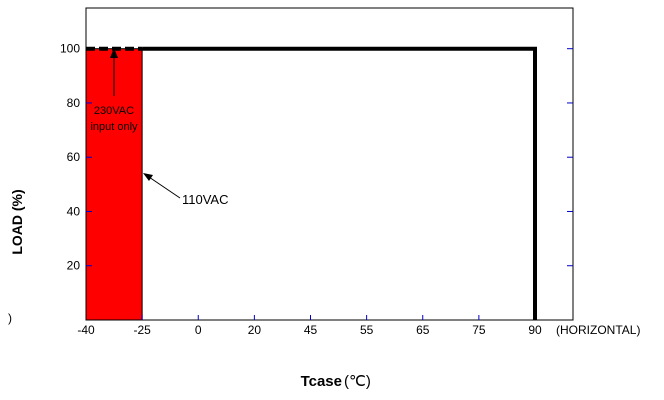  Describe the element at coordinates (321, 381) in the screenshot. I see `x-axis-label: Tcase` at that location.